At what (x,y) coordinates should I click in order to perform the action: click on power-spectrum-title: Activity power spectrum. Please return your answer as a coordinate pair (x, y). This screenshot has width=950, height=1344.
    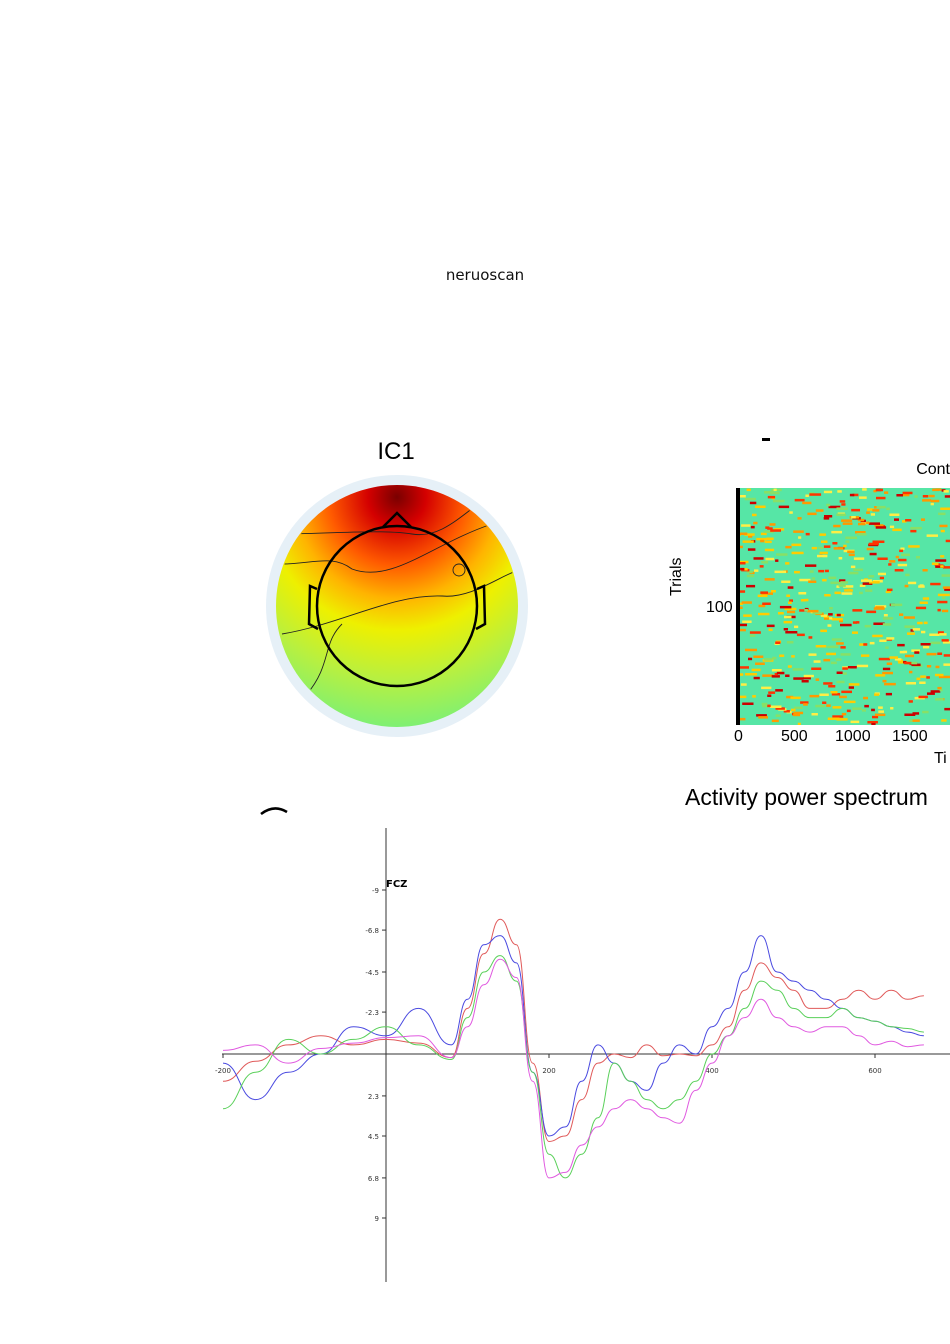
    Looking at the image, I should click on (806, 797).